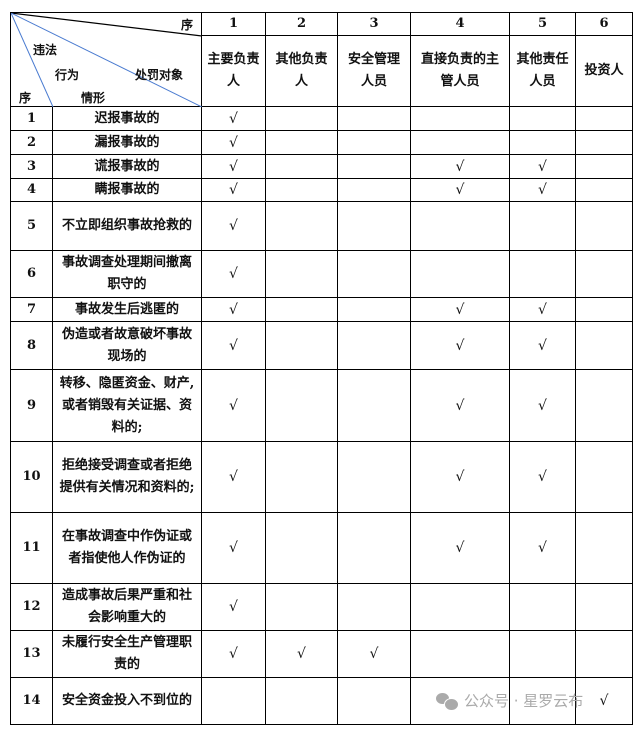 Image resolution: width=641 pixels, height=730 pixels. What do you see at coordinates (127, 701) in the screenshot?
I see `row-violation: 安全资金投入不到位的` at bounding box center [127, 701].